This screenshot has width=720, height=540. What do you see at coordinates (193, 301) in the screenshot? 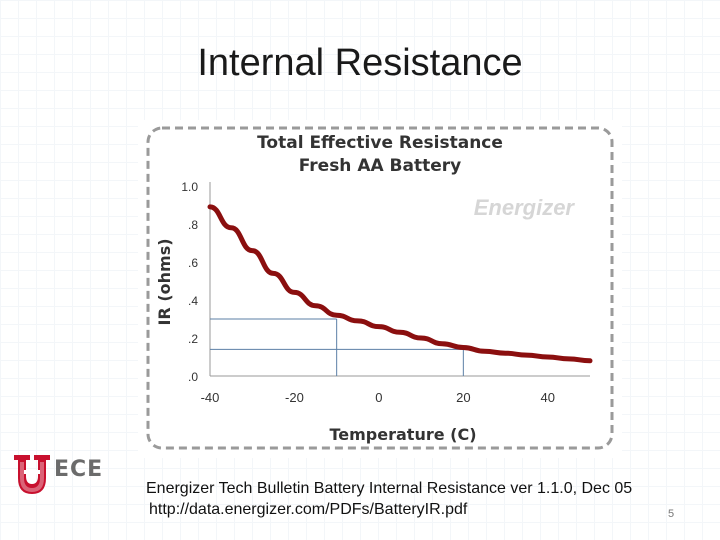
I see `y-tick-label: .4` at bounding box center [193, 301].